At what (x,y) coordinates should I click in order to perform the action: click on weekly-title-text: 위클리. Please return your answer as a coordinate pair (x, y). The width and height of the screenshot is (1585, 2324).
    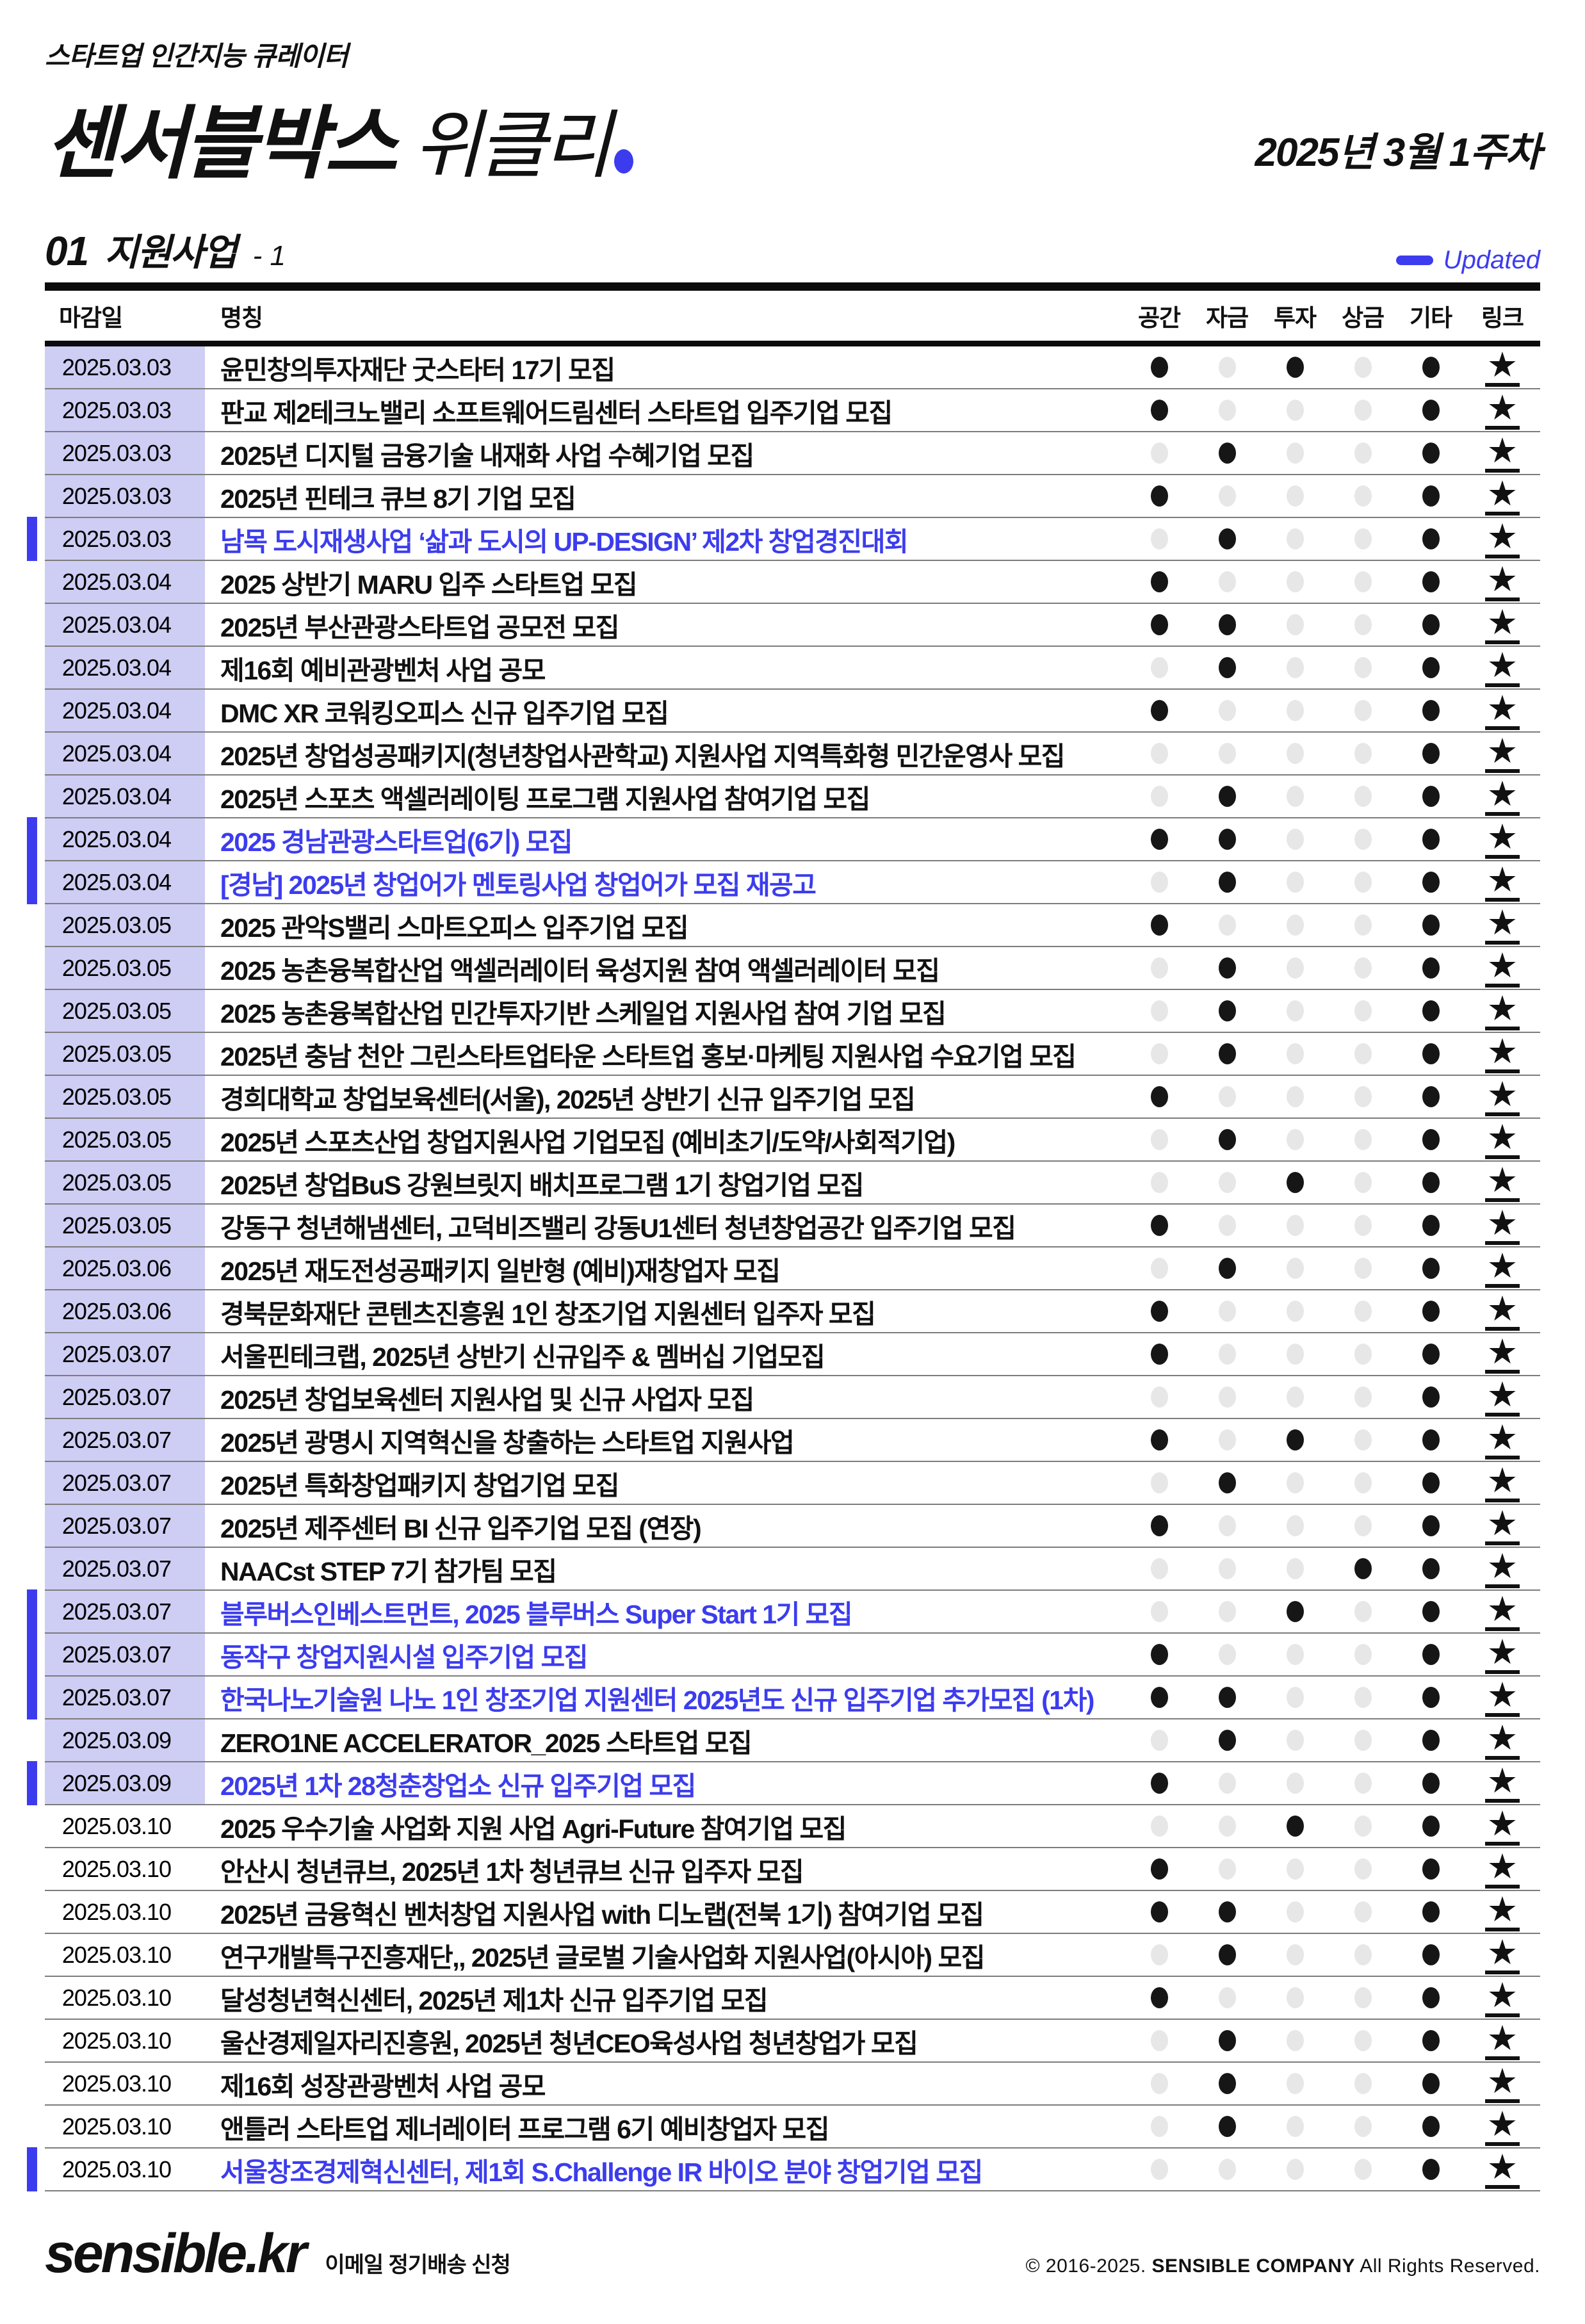
    Looking at the image, I should click on (512, 145).